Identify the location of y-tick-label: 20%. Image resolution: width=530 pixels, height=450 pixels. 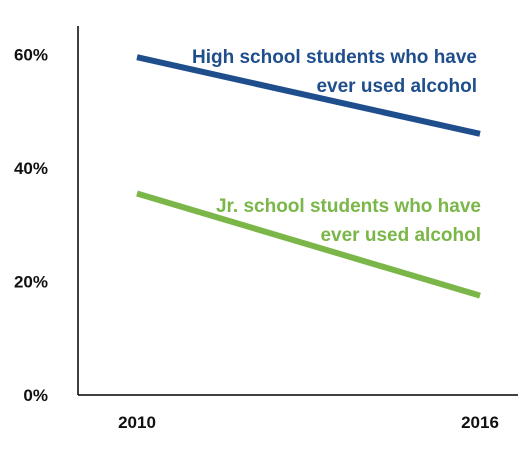
(31, 281).